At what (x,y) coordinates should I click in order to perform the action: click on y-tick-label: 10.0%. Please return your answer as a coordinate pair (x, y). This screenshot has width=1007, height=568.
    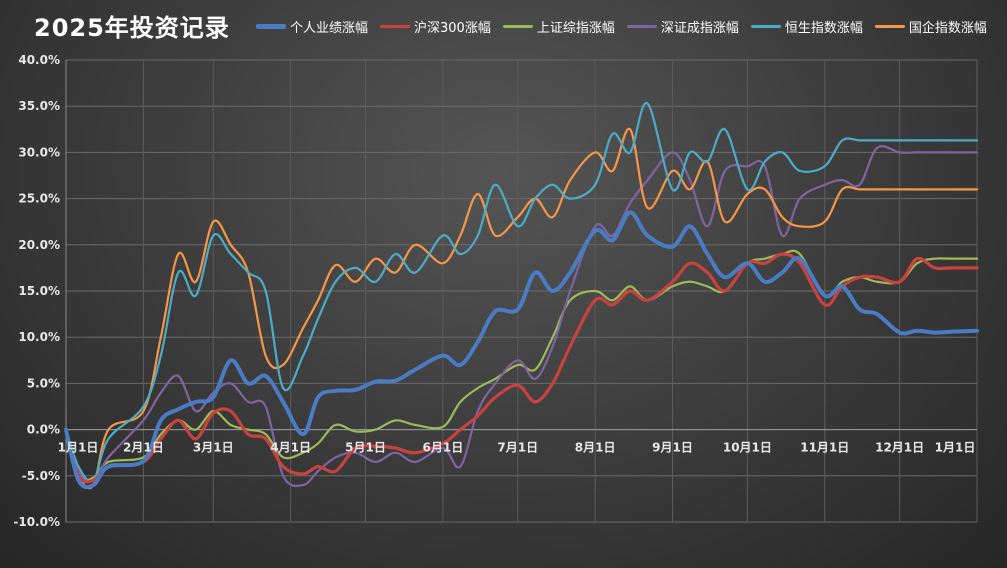
    Looking at the image, I should click on (39, 337).